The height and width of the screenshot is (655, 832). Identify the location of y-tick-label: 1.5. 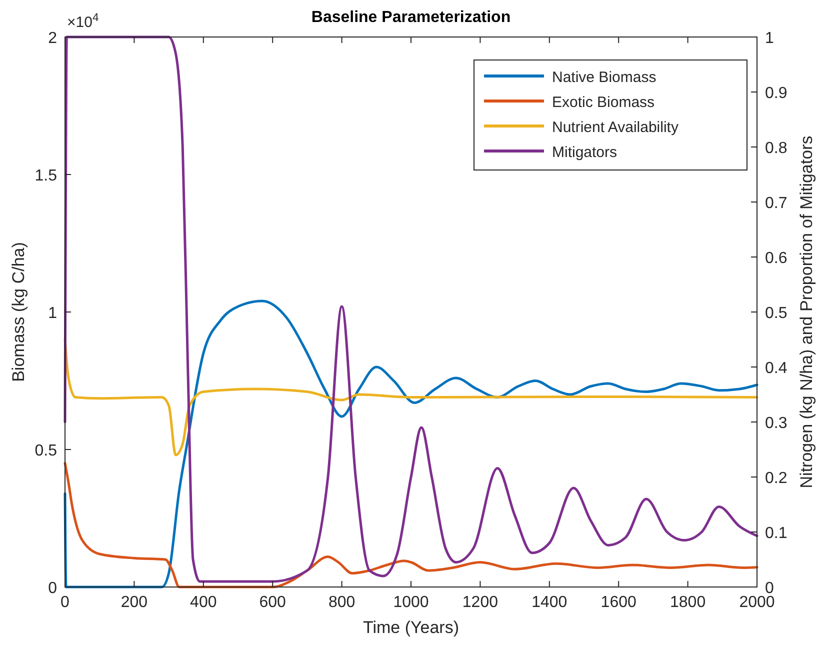
(46, 176).